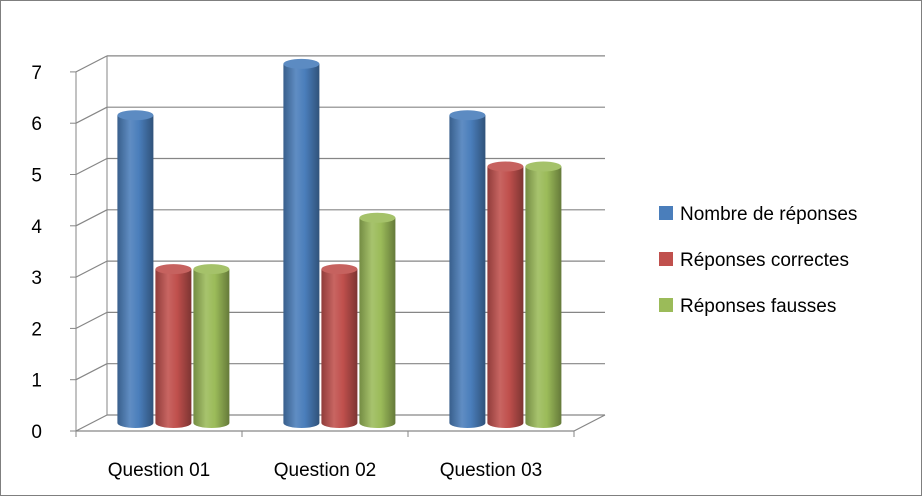  What do you see at coordinates (36, 278) in the screenshot?
I see `y-tick-label: 3` at bounding box center [36, 278].